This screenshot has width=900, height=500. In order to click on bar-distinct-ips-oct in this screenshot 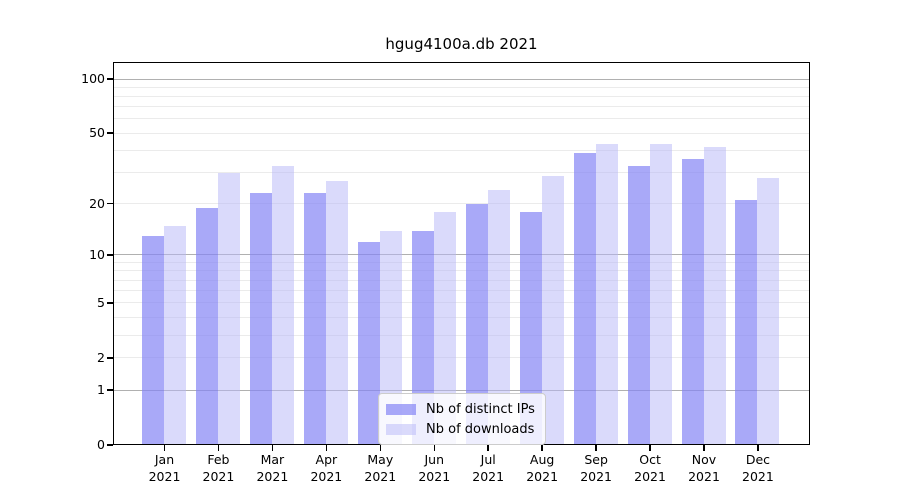, I will do `click(638, 304)`.